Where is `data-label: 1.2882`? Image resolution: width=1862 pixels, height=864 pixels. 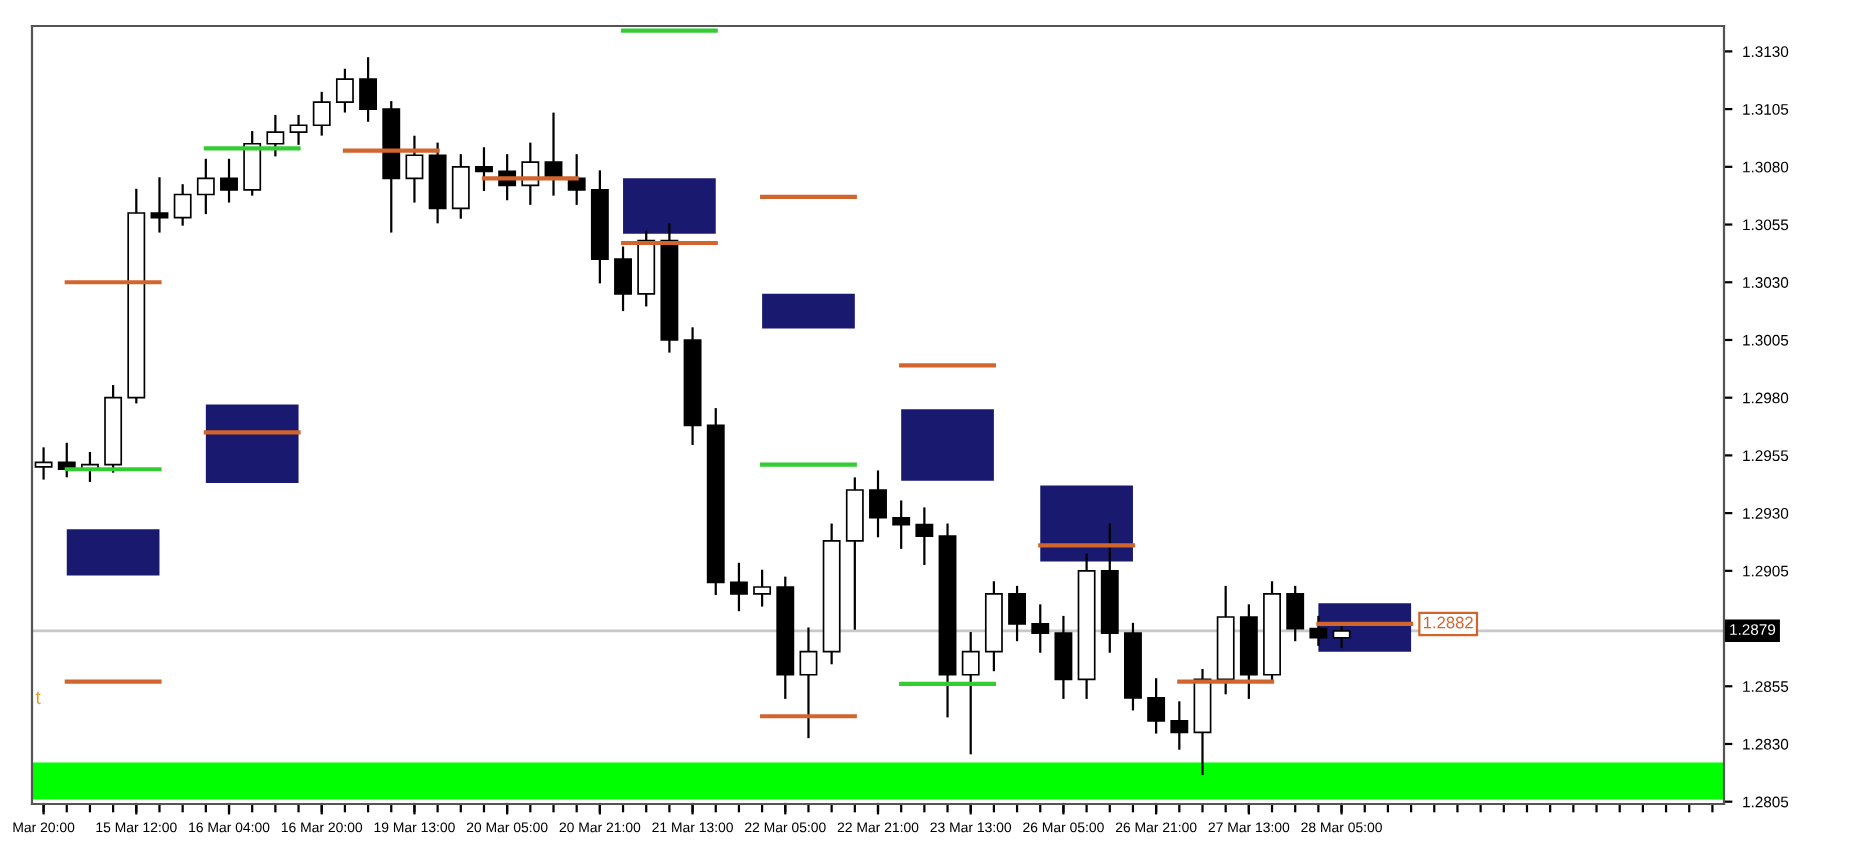 data-label: 1.2882 is located at coordinates (1448, 622).